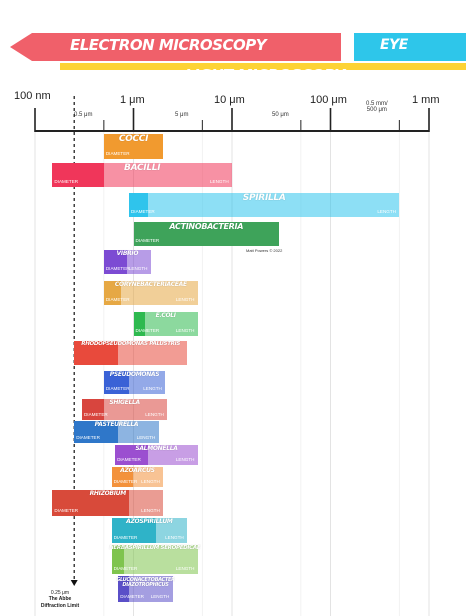 This screenshot has width=474, height=616. I want to click on electron-arrow-shape, so click(175, 47).